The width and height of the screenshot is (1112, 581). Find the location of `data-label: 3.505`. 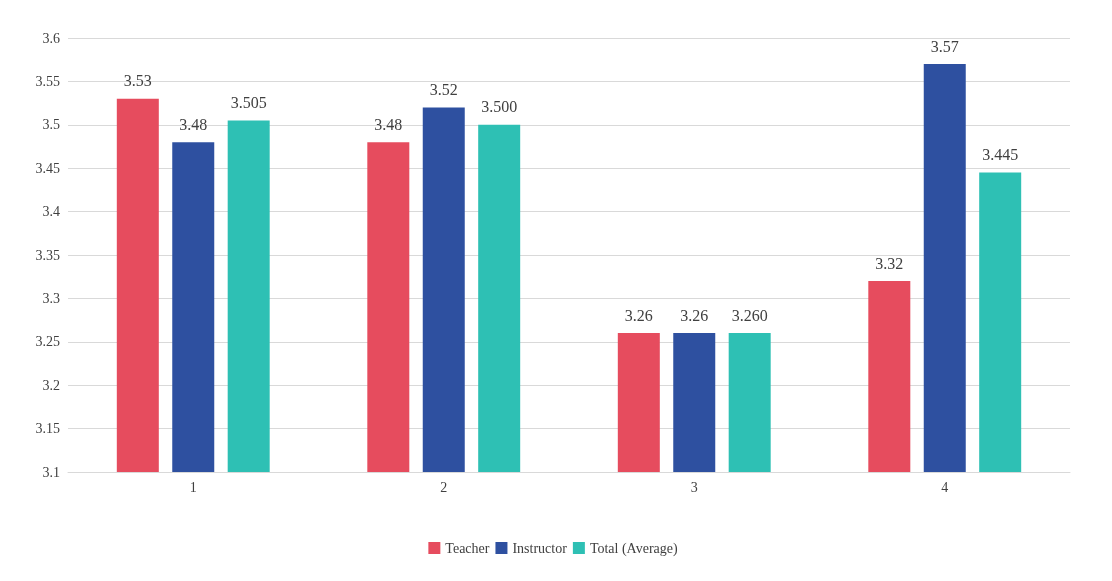

data-label: 3.505 is located at coordinates (248, 102).